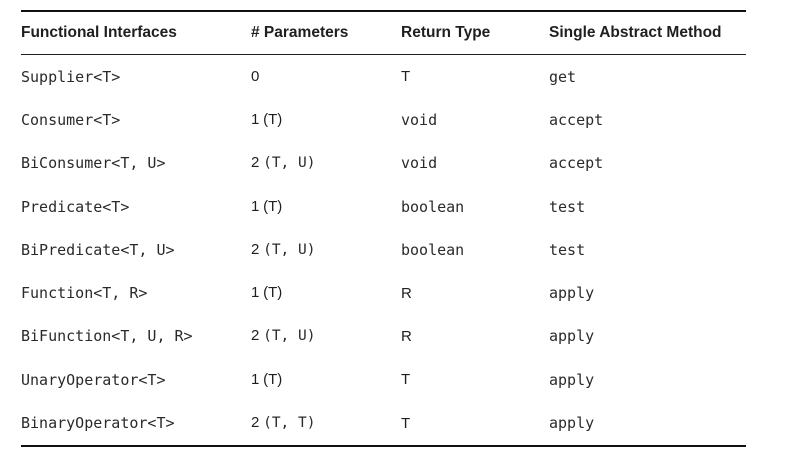  What do you see at coordinates (326, 423) in the screenshot?
I see `cell-parameters: 2 (T, T)` at bounding box center [326, 423].